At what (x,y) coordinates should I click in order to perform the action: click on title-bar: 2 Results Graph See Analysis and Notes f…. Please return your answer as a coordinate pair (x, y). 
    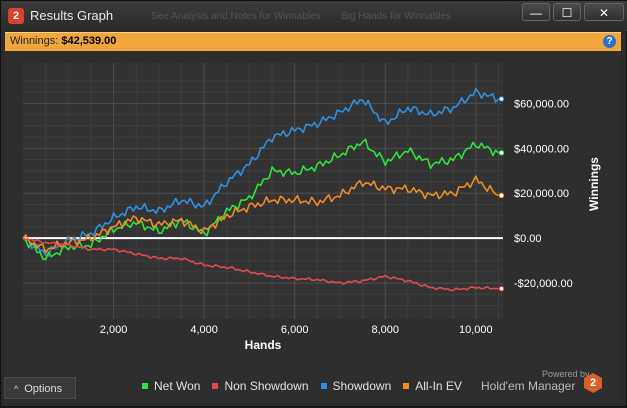
    Looking at the image, I should click on (314, 16).